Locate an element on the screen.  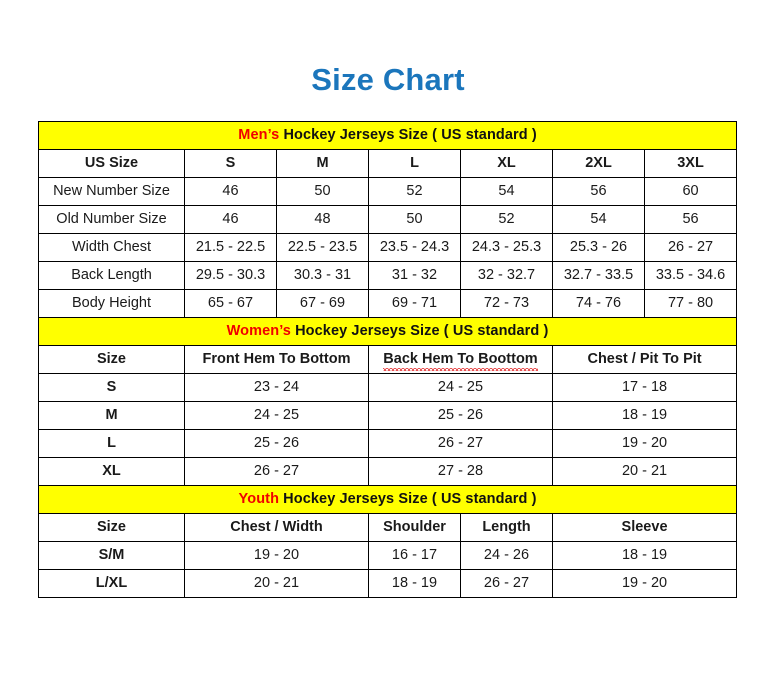
cell: 48 is located at coordinates (322, 219).